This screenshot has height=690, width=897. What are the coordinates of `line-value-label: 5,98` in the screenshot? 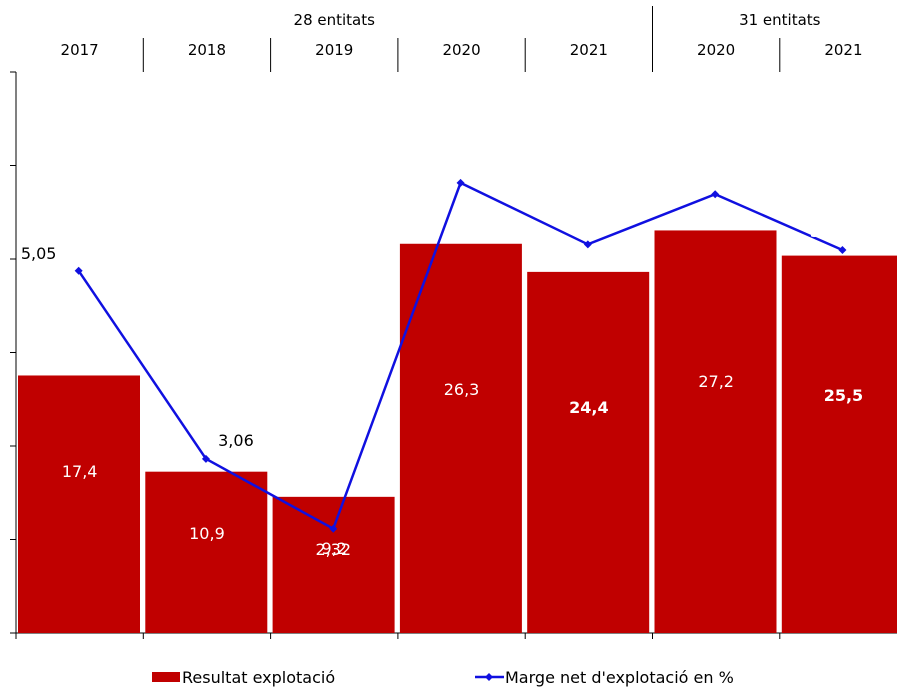 It's located at (451, 164).